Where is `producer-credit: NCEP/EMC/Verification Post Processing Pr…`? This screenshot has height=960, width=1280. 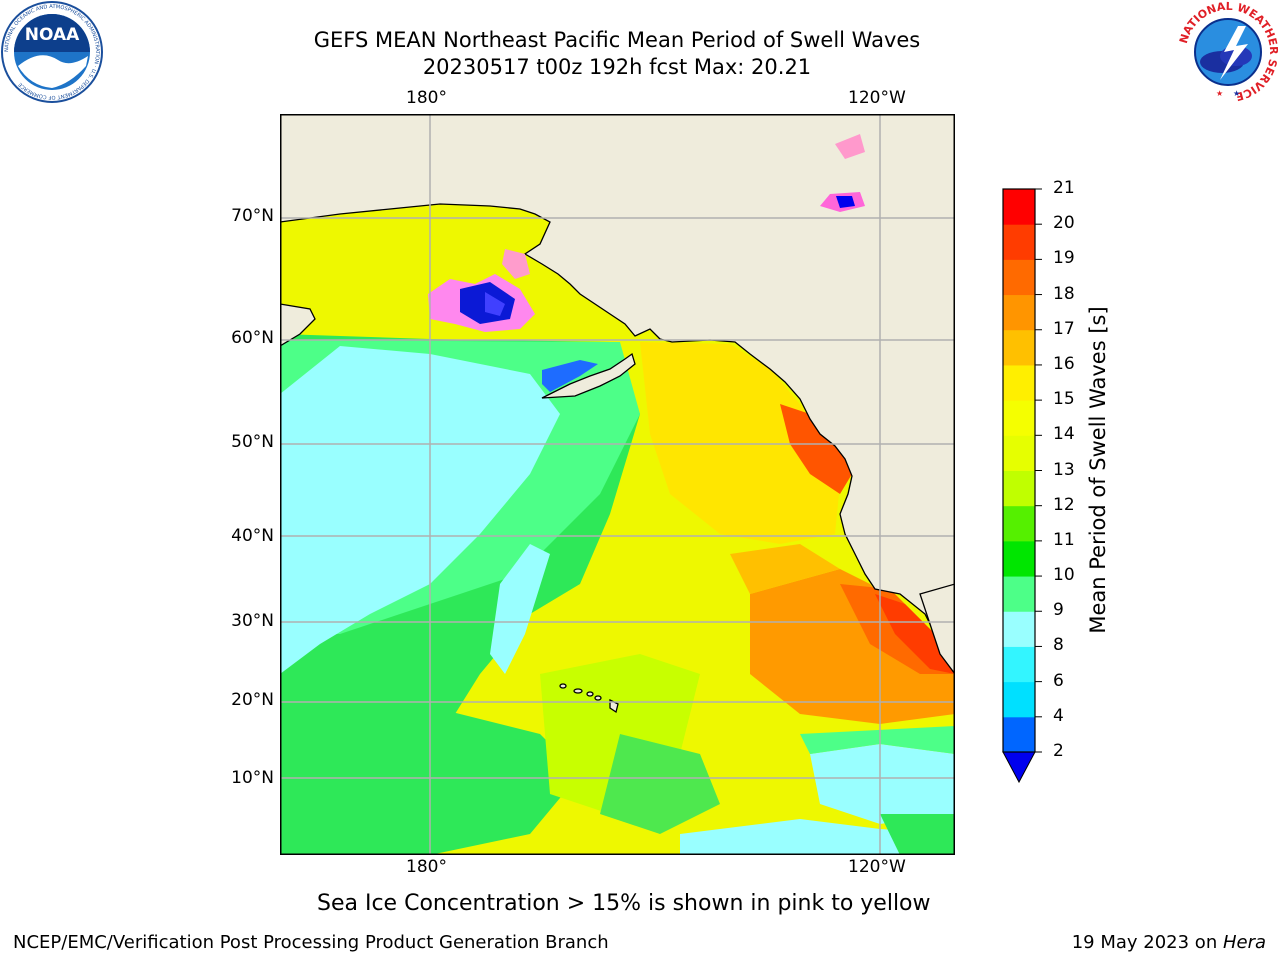
producer-credit: NCEP/EMC/Verification Post Processing Pr… is located at coordinates (311, 942).